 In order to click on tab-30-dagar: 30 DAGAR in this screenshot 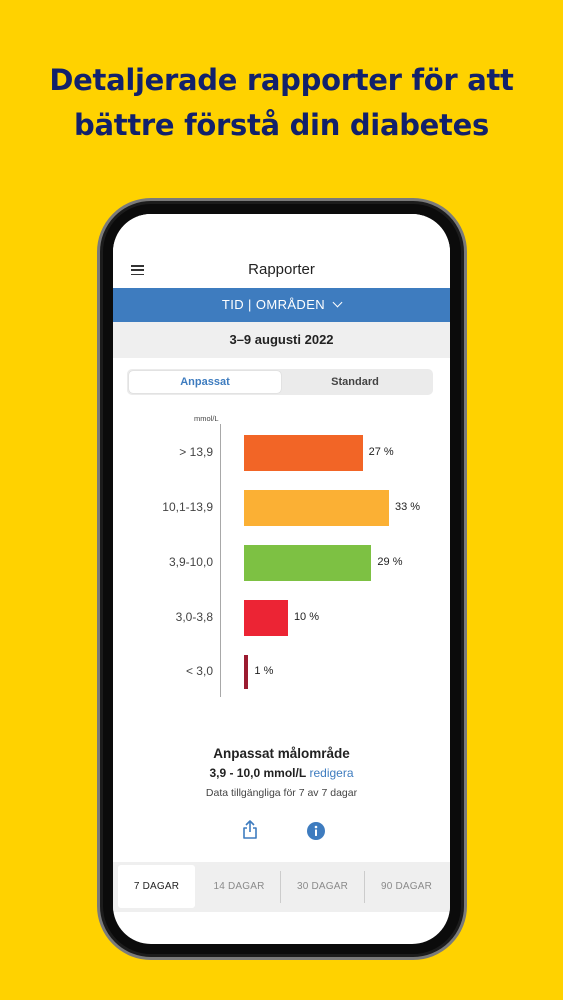, I will do `click(322, 886)`.